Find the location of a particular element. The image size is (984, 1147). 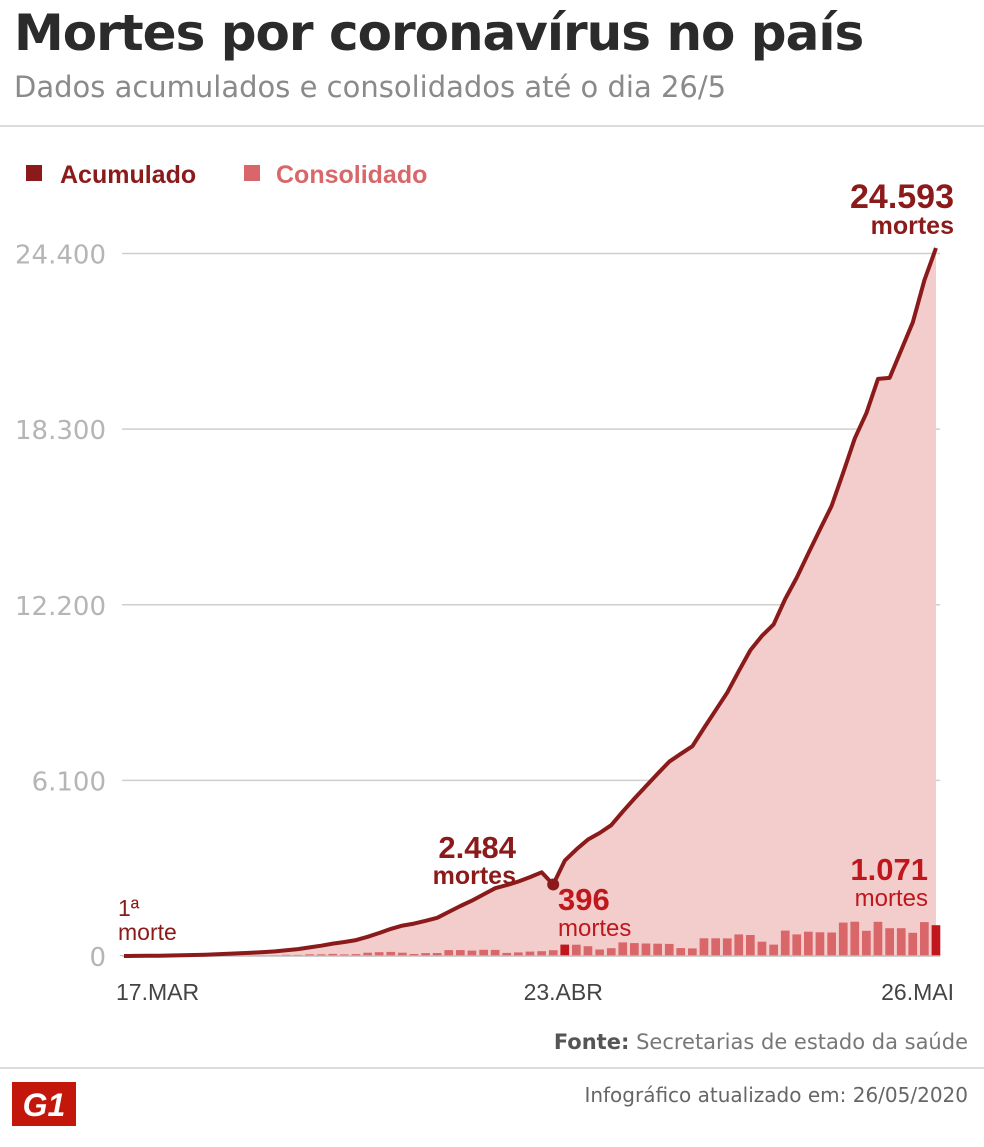

top-divider is located at coordinates (492, 126).